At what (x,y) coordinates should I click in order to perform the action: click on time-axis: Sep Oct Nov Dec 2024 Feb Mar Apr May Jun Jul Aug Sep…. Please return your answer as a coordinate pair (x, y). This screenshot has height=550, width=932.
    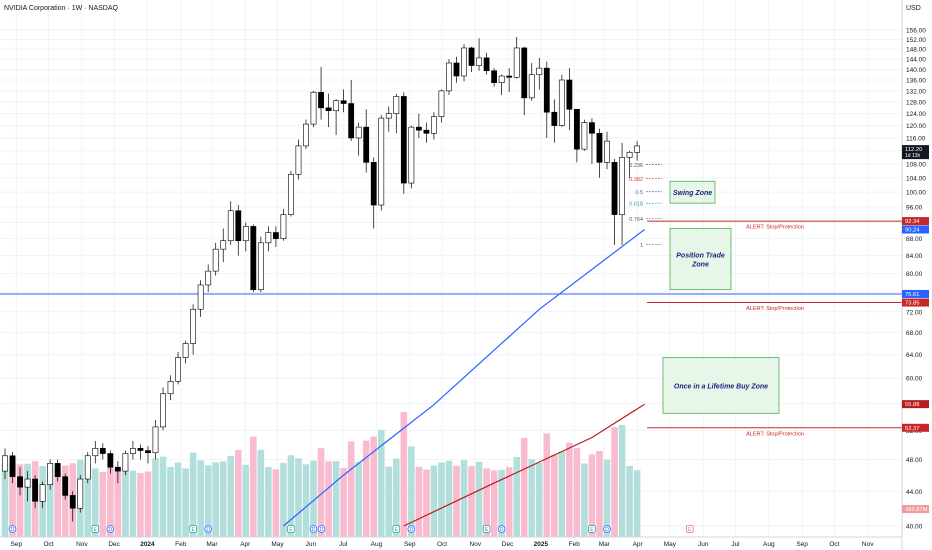
    Looking at the image, I should click on (443, 544).